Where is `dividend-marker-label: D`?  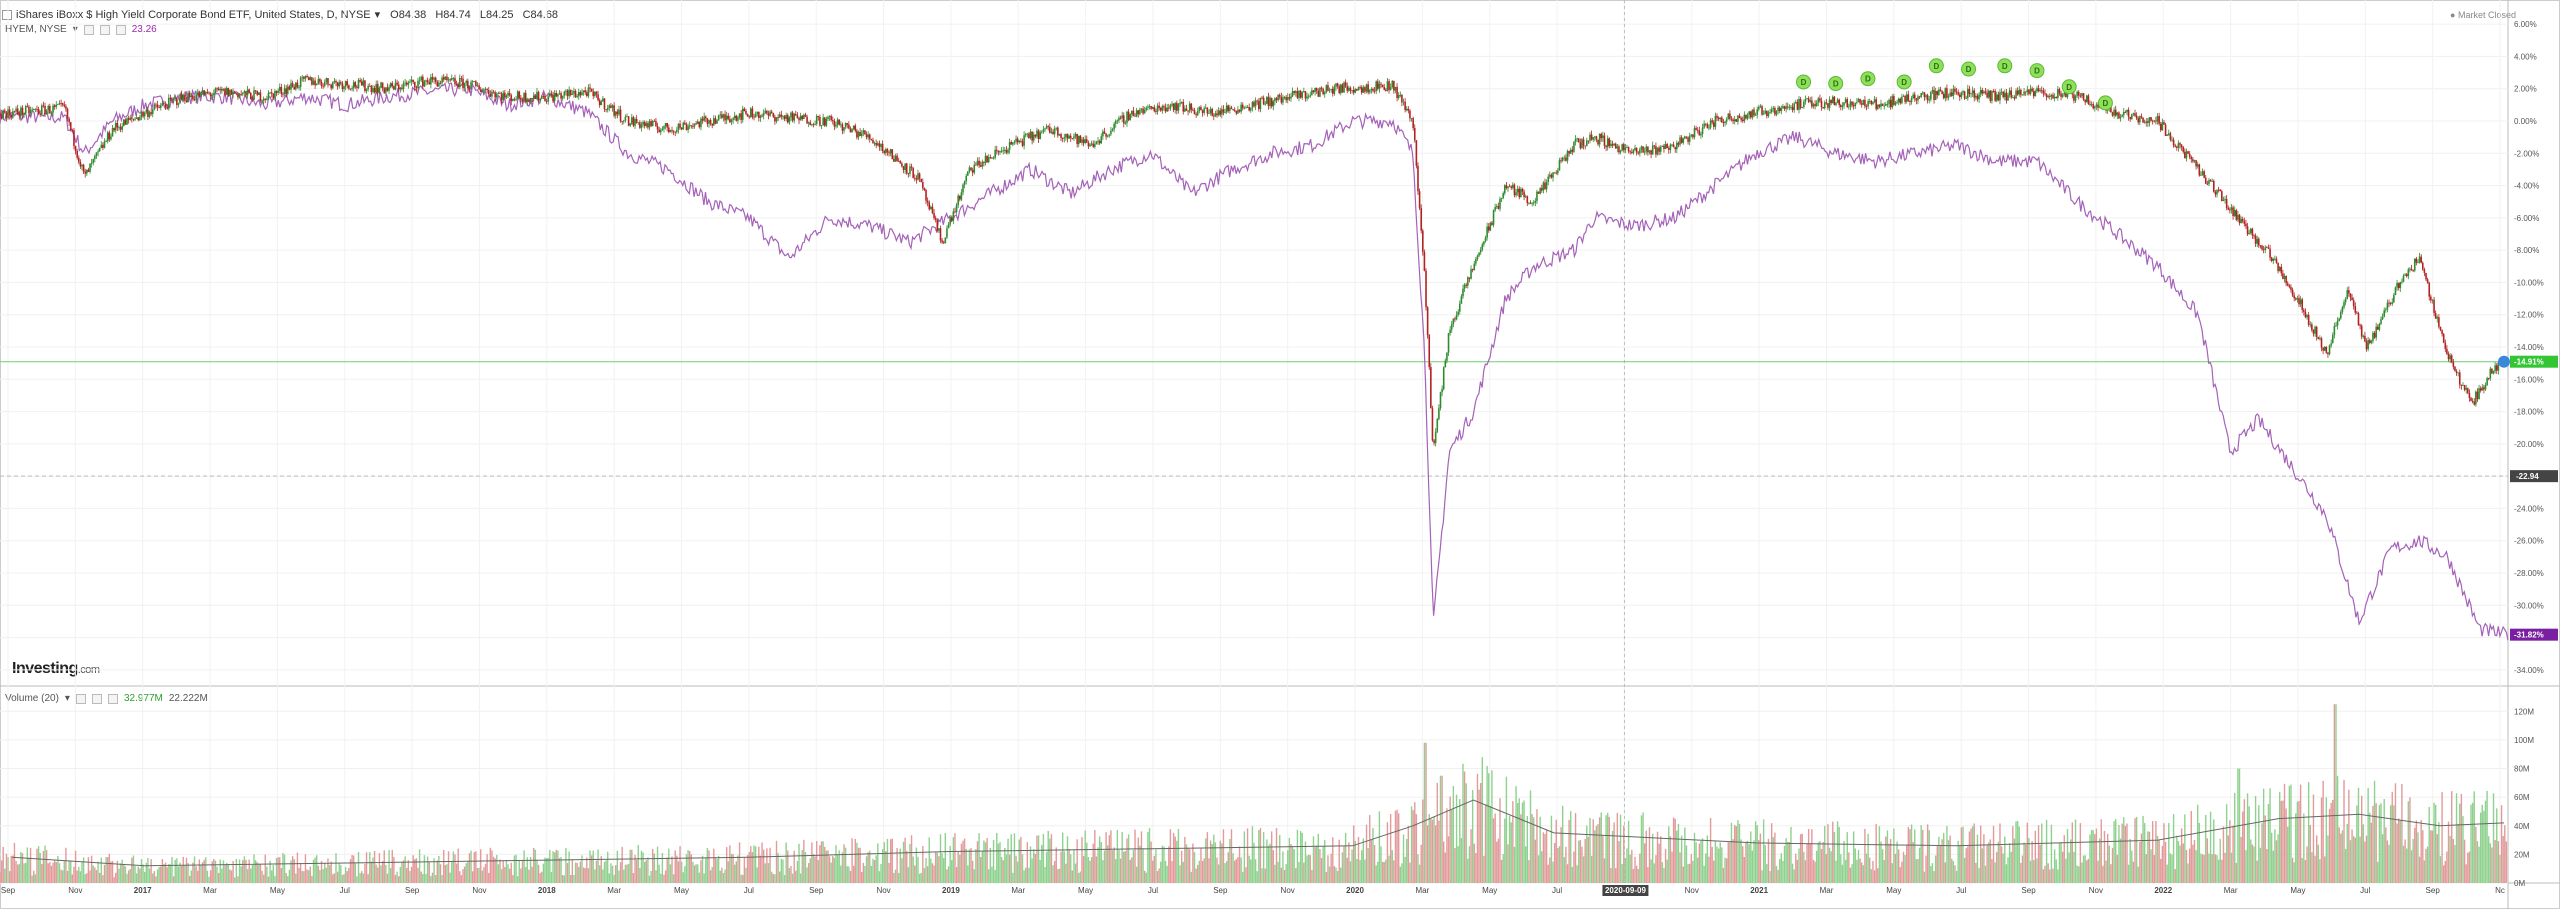 dividend-marker-label: D is located at coordinates (1836, 84).